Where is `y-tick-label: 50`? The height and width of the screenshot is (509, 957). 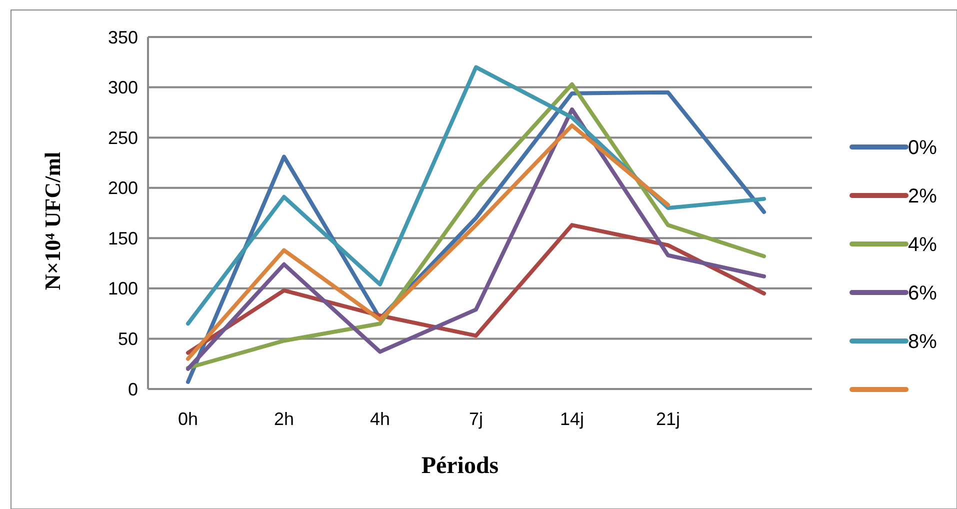
y-tick-label: 50 is located at coordinates (128, 339).